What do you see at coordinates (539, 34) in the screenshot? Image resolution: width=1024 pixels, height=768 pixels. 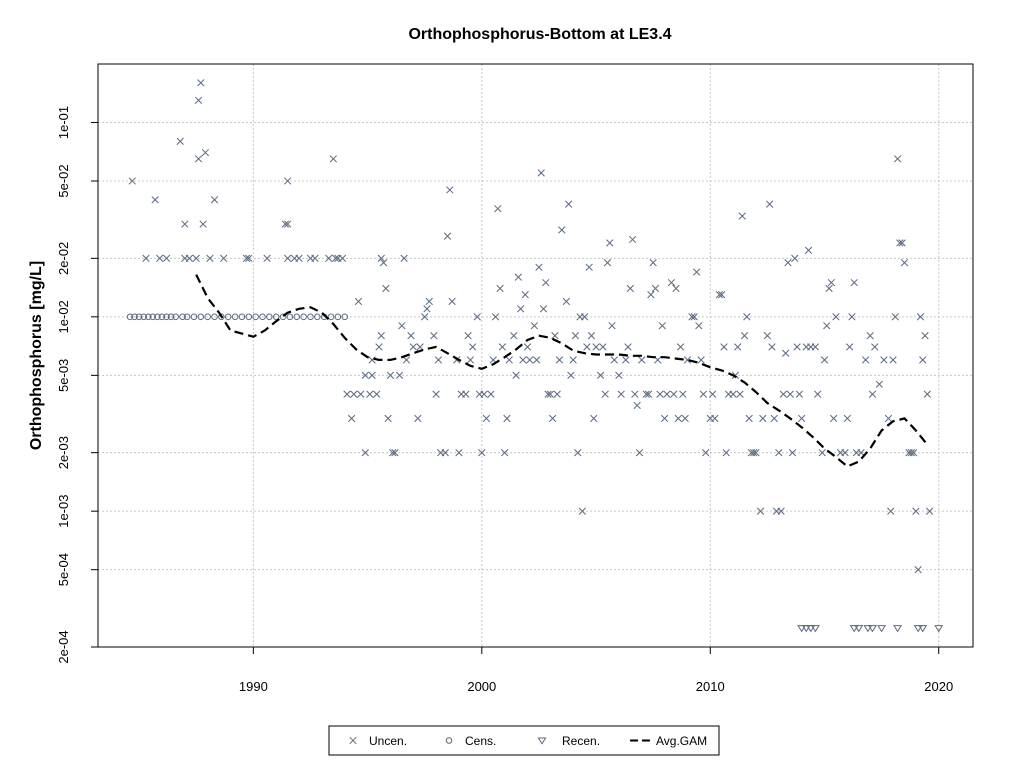 I see `chart-title: Orthophosphorus-Bottom at LE3.4` at bounding box center [539, 34].